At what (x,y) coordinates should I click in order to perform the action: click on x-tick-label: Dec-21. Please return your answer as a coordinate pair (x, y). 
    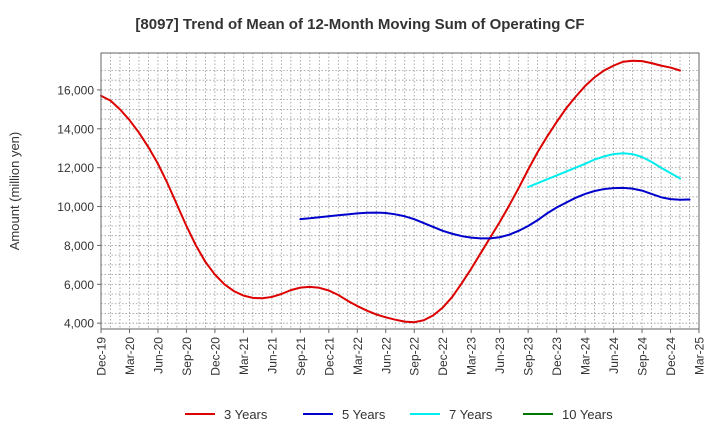
    Looking at the image, I should click on (329, 356).